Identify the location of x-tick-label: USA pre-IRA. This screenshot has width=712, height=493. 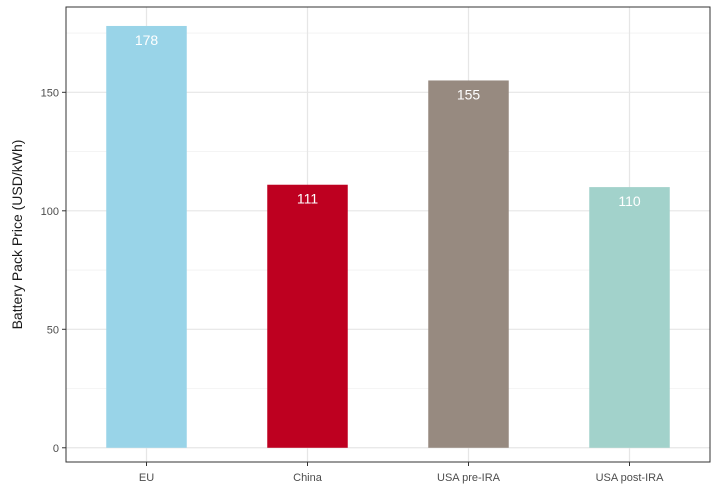
(469, 478).